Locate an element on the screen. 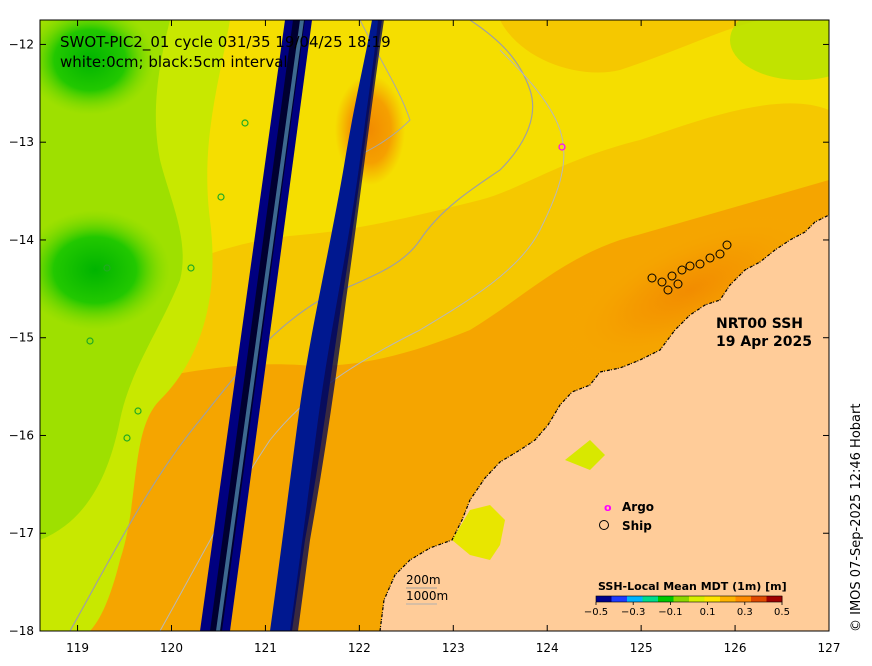 The height and width of the screenshot is (666, 872). argo-legend-symbol: o is located at coordinates (608, 507).